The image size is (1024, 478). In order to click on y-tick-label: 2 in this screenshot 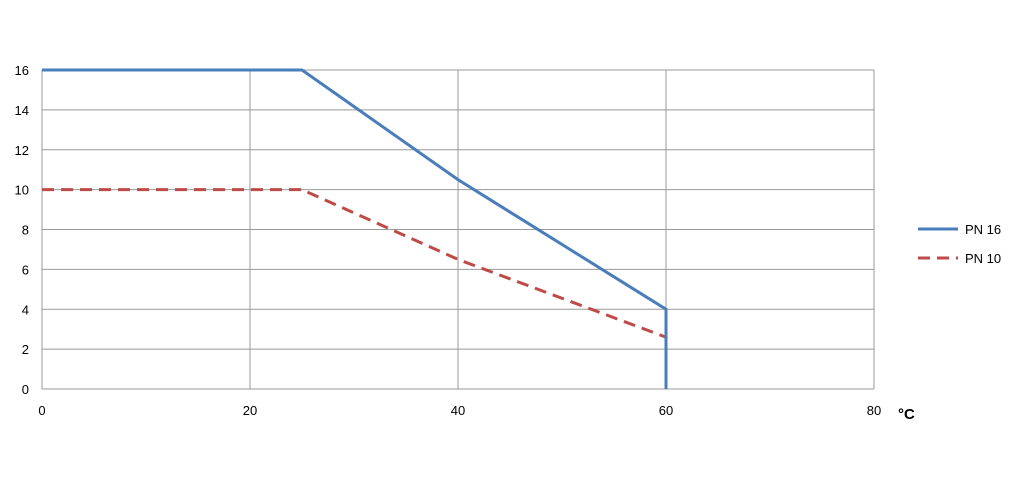, I will do `click(25, 349)`.